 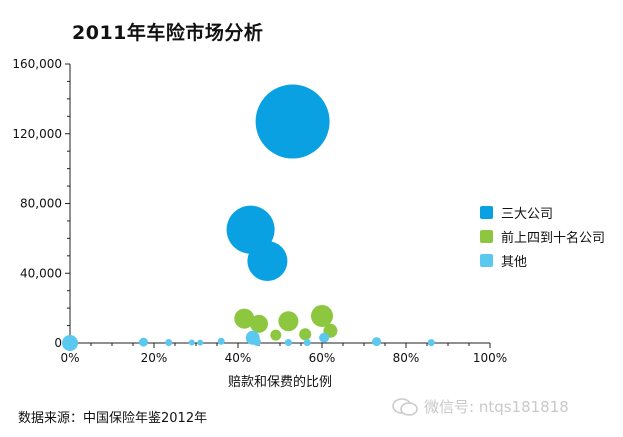 I want to click on wechat-watermark: 微信号: ntqs181818, so click(x=480, y=406).